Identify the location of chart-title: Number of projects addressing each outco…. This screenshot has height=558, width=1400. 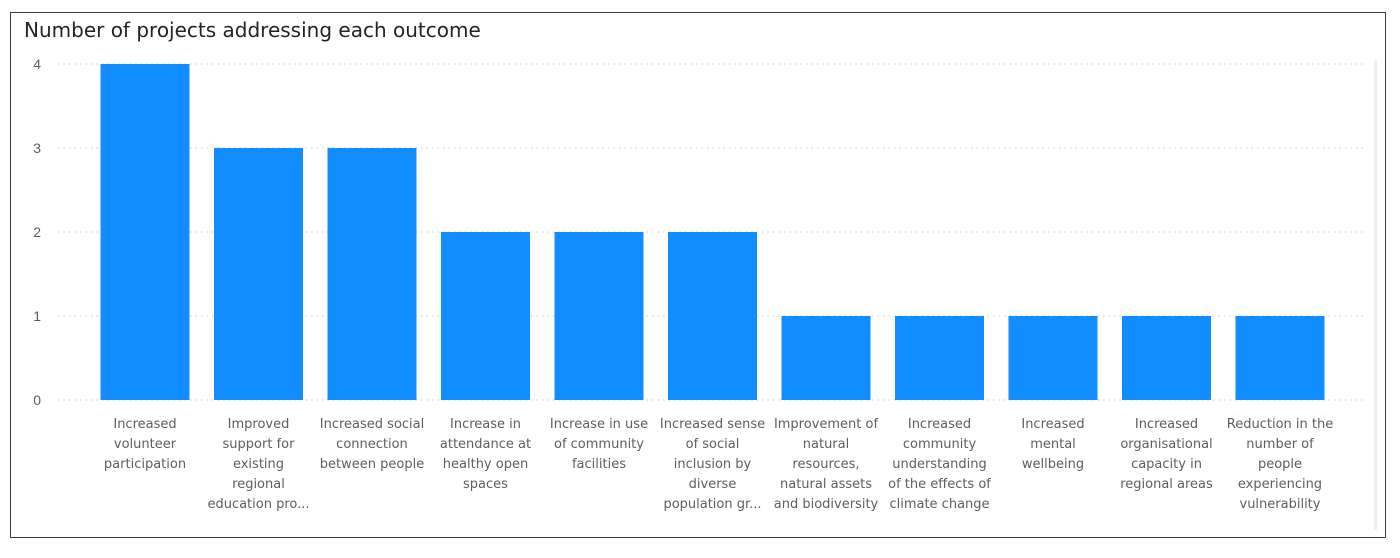
(252, 30).